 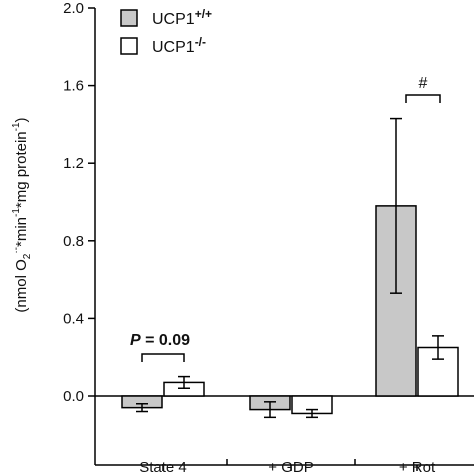 I want to click on x-tick-label: + GDP, so click(x=290, y=466).